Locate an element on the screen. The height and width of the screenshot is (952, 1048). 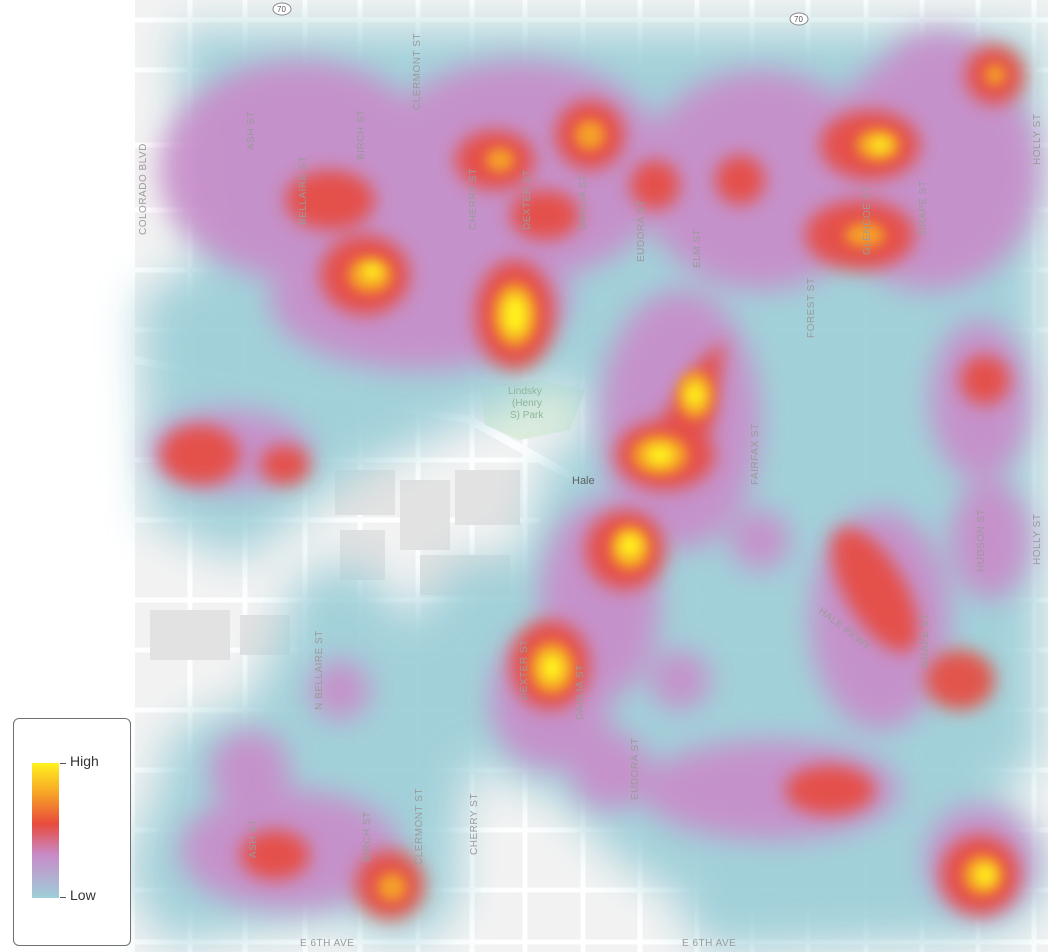
highway-shield-right-icon: 70 is located at coordinates (799, 19).